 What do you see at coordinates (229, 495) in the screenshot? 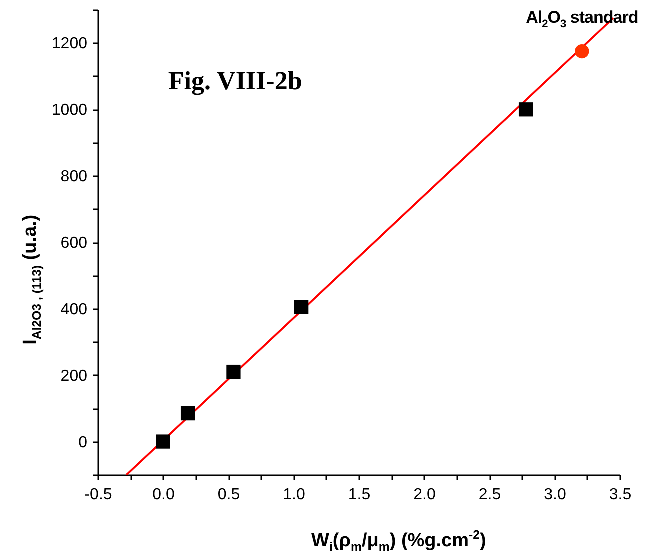
I see `x-tick-label: 0.5` at bounding box center [229, 495].